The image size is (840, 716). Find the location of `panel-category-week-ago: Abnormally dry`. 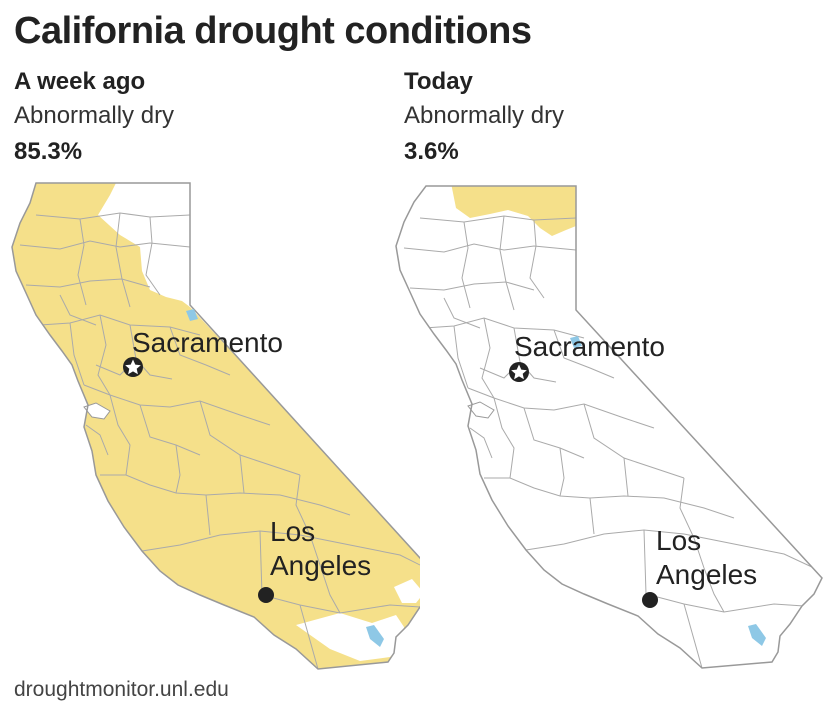

panel-category-week-ago: Abnormally dry is located at coordinates (94, 115).